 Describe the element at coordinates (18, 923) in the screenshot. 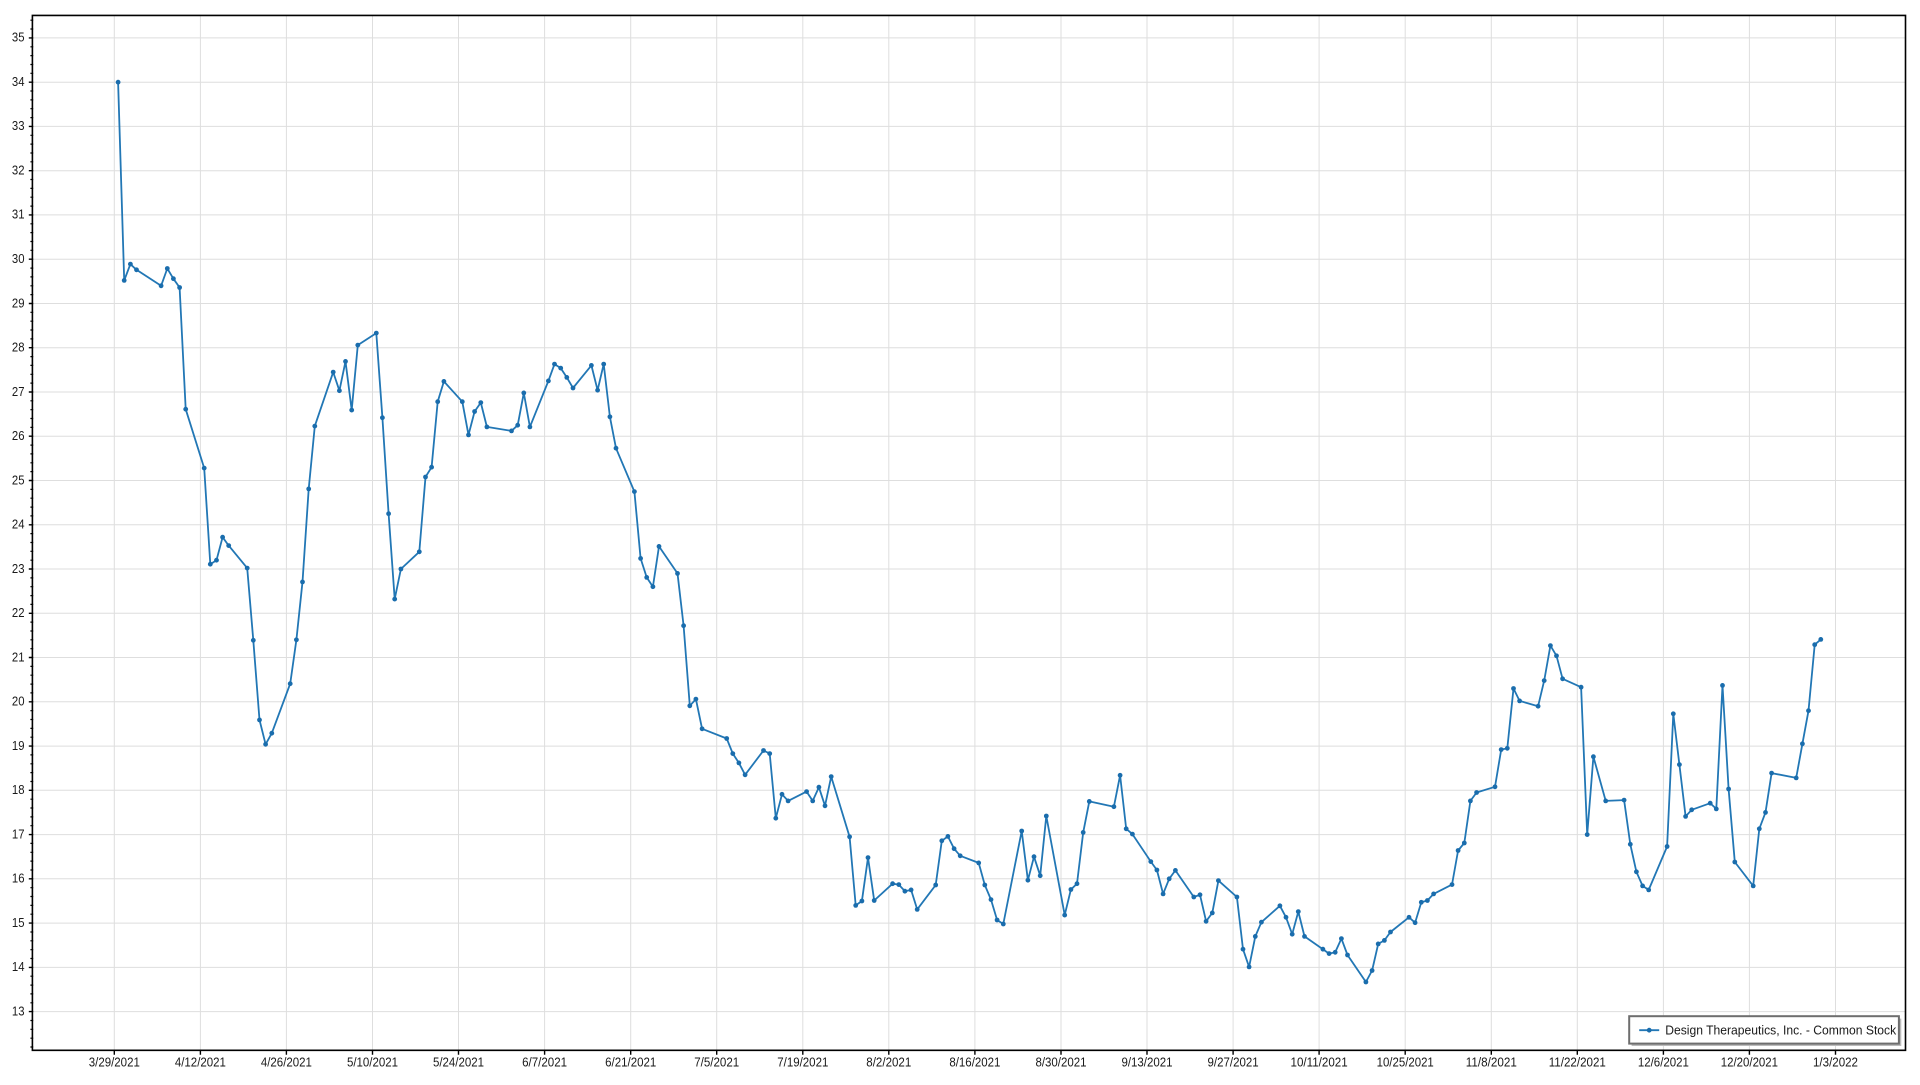

I see `svg-text: 15` at that location.